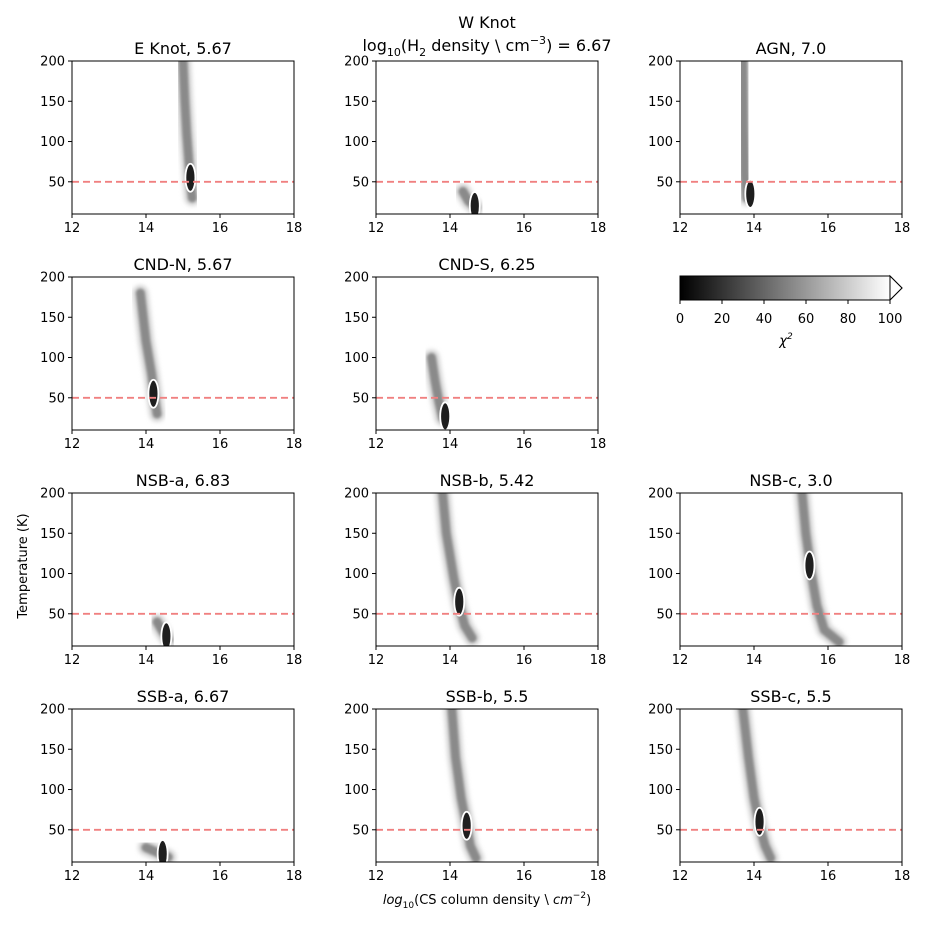 The height and width of the screenshot is (926, 926). Describe the element at coordinates (183, 264) in the screenshot. I see `panel-title: CND-N, 5.67` at that location.